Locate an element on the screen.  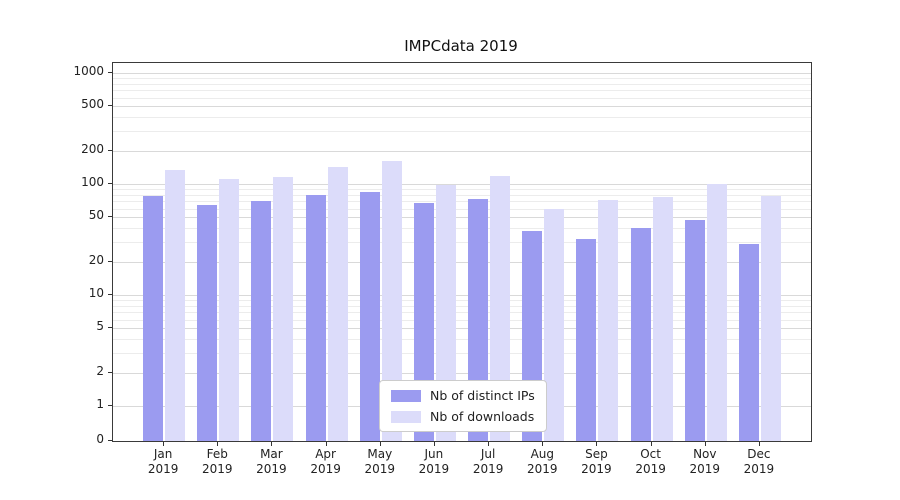
legend-label-distinct-ips: Nb of distinct IPs is located at coordinates (482, 395).